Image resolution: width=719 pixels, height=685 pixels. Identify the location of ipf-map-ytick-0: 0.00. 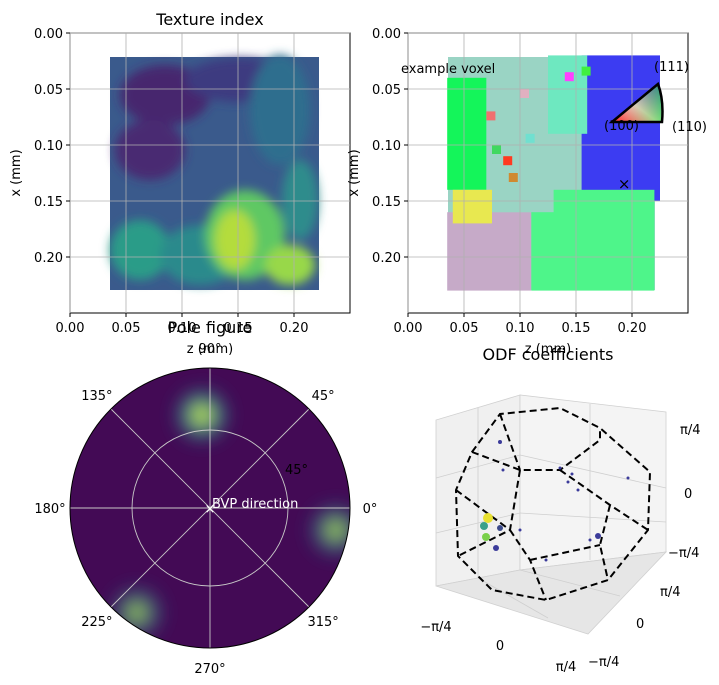
(386, 34).